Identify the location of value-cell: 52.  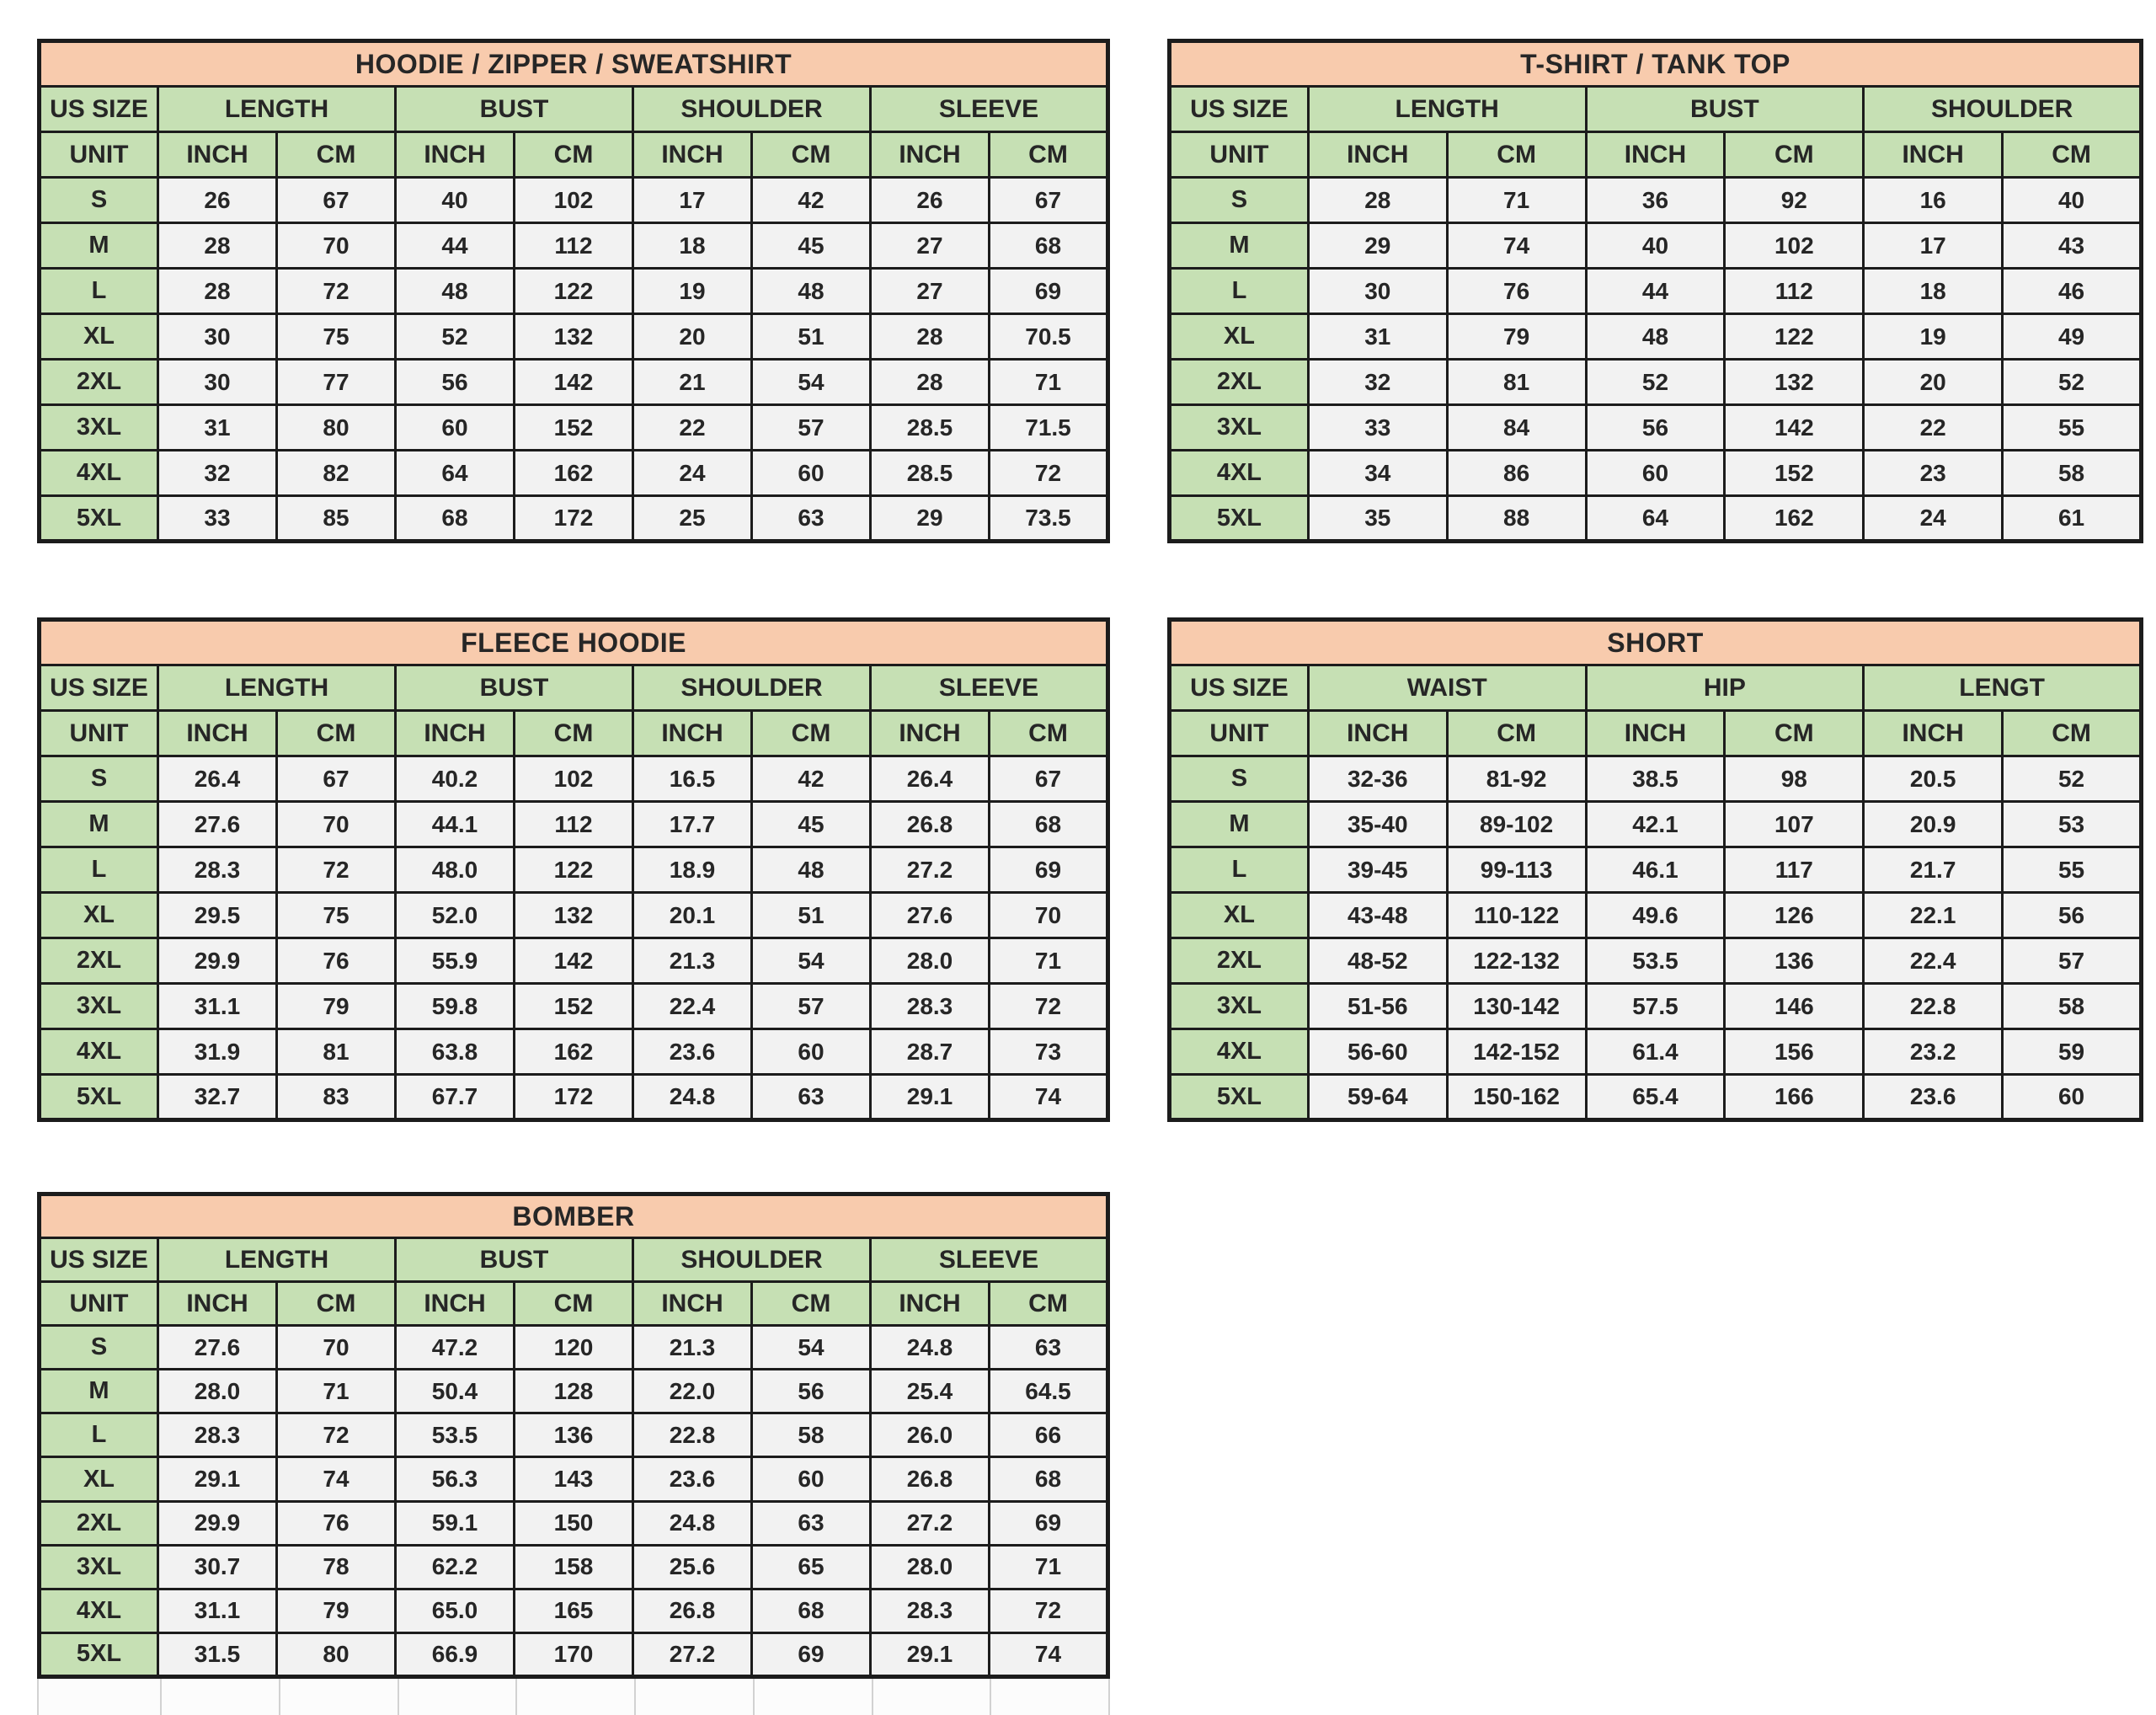
(454, 337).